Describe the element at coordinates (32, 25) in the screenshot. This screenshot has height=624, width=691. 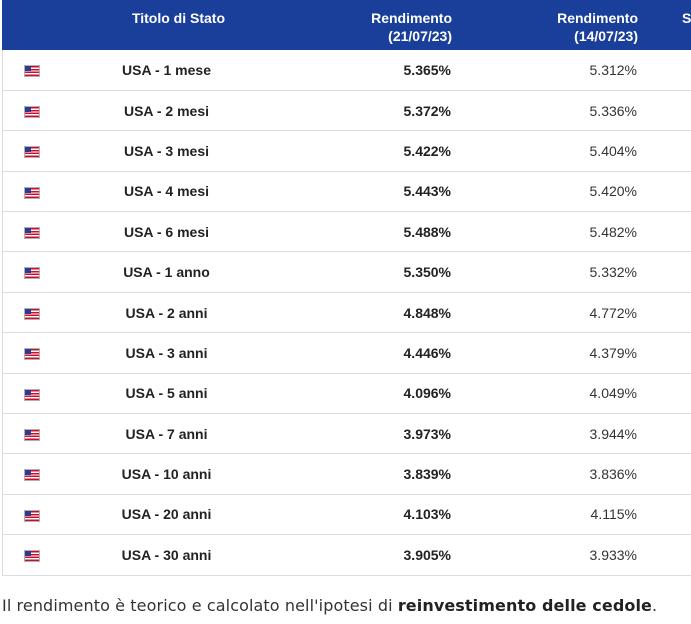
I see `header-flag-column` at that location.